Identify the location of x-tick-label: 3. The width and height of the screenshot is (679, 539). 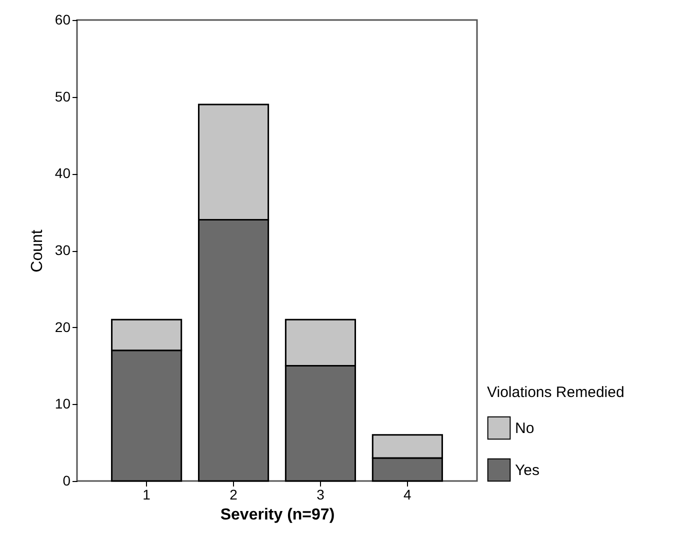
(320, 494).